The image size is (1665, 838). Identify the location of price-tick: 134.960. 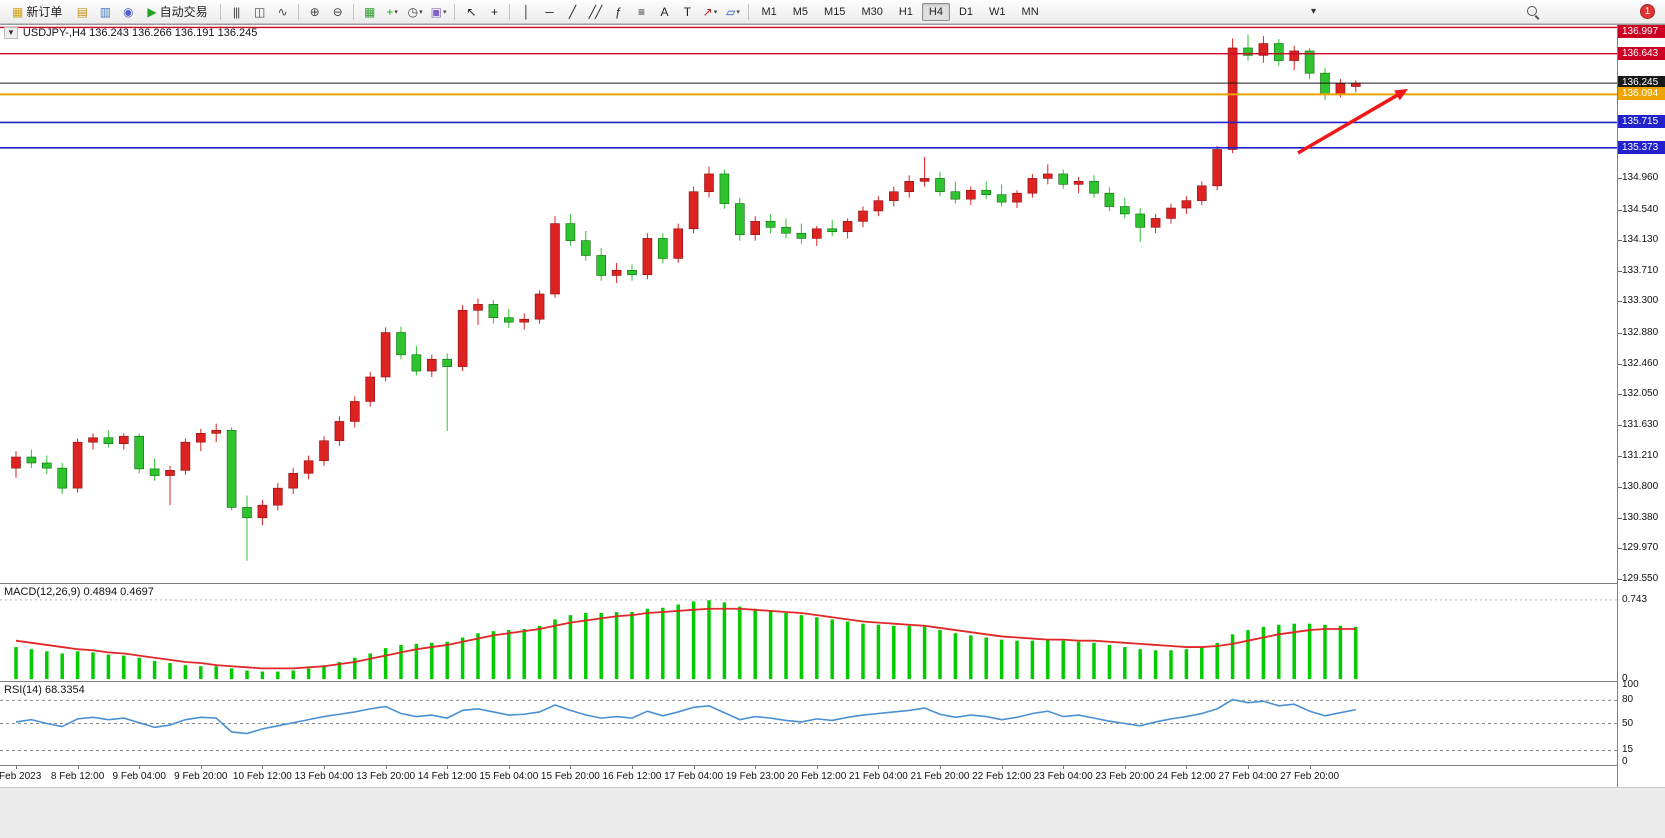
(1640, 178).